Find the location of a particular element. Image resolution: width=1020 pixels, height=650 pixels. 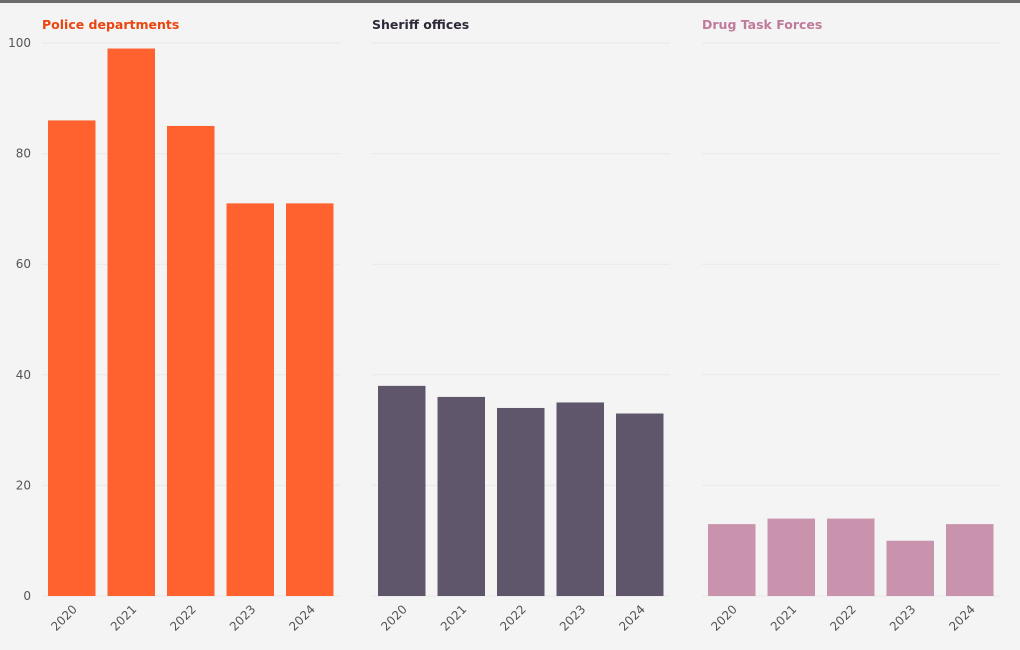

panel-title-drug-task-forces: Drug Task Forces is located at coordinates (762, 24).